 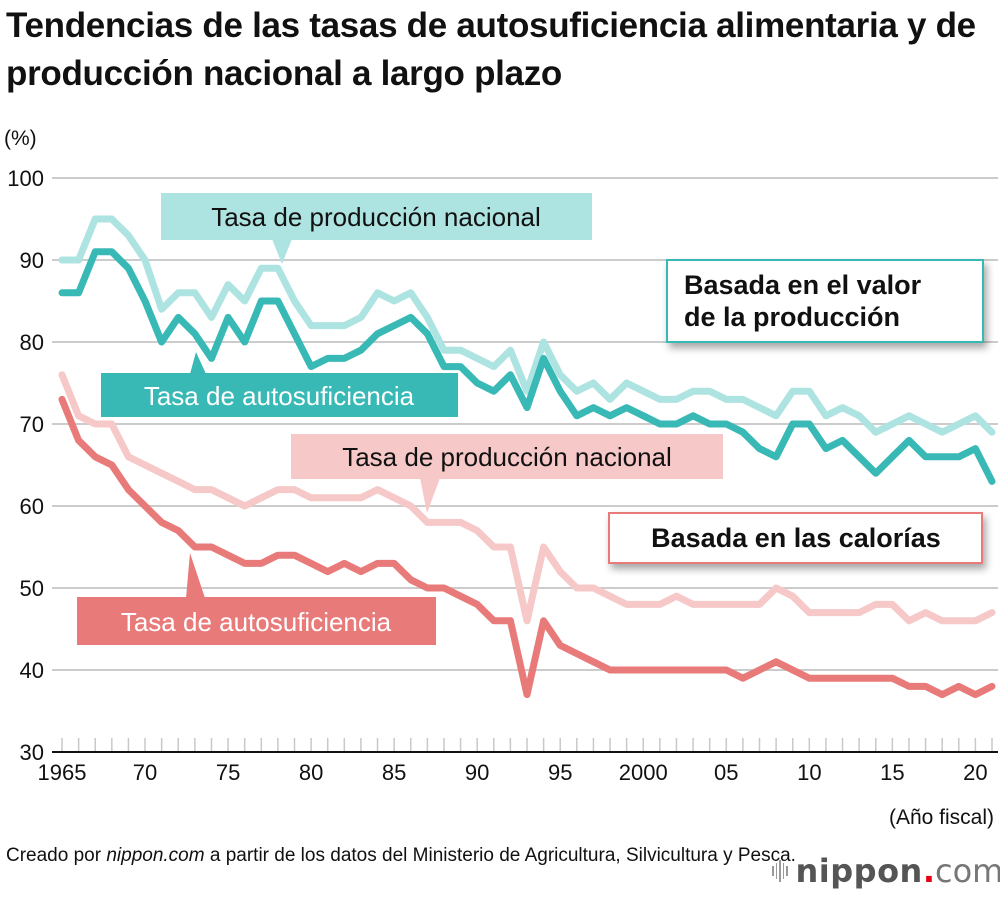 What do you see at coordinates (803, 285) in the screenshot?
I see `group-label-line1: Basada en el valor` at bounding box center [803, 285].